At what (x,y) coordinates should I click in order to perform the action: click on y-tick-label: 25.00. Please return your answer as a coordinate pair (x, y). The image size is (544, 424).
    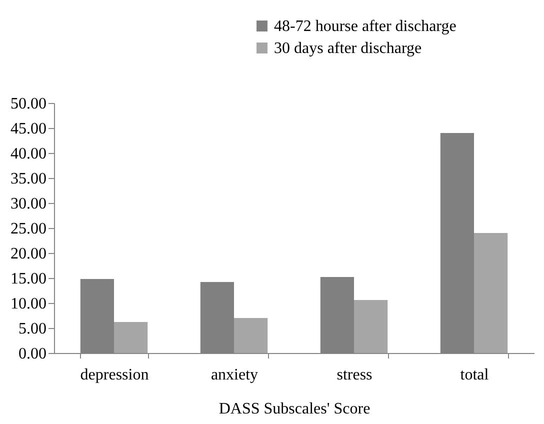
    Looking at the image, I should click on (28, 229).